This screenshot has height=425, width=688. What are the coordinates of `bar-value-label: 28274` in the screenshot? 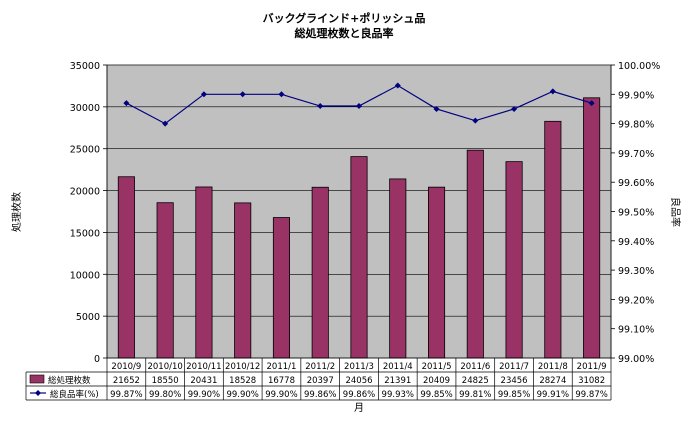 It's located at (552, 381).